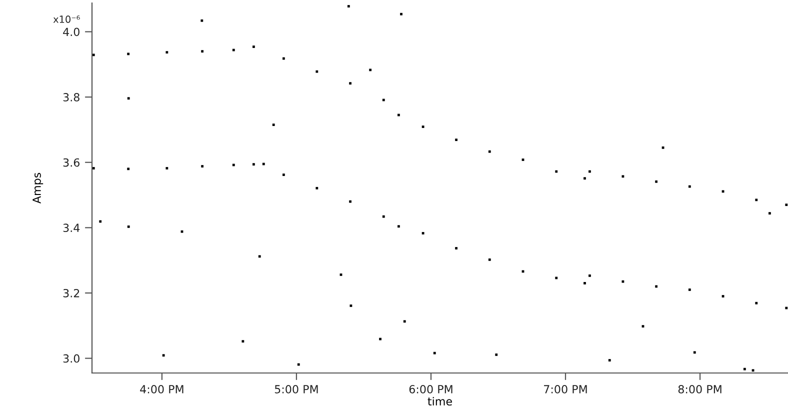  Describe the element at coordinates (440, 401) in the screenshot. I see `x-axis-title: time` at that location.